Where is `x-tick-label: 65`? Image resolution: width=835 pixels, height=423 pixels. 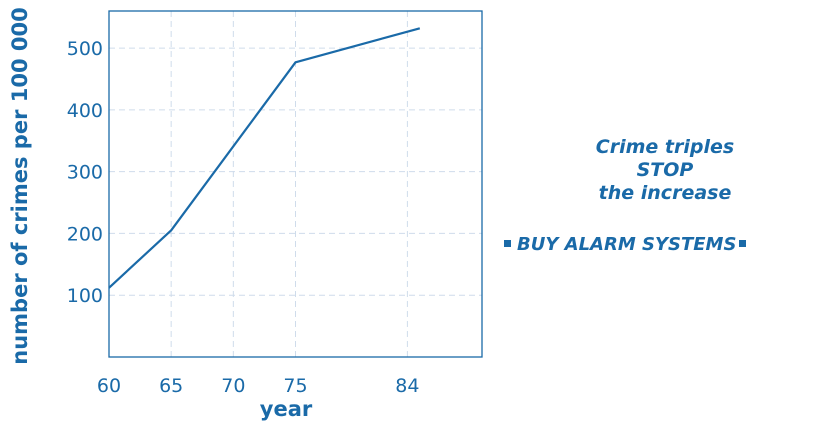
x-tick-label: 65 is located at coordinates (171, 386).